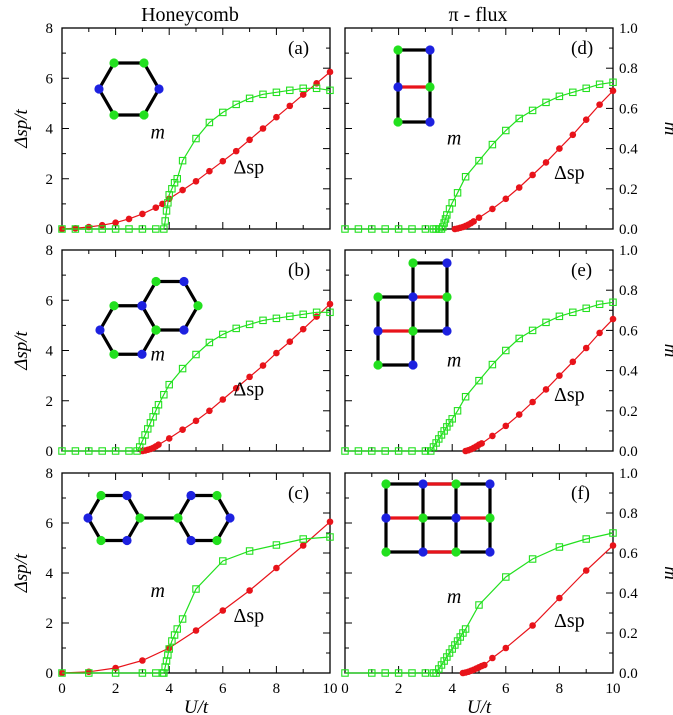  Describe the element at coordinates (50, 402) in the screenshot. I see `y-left-tick-label: 2` at that location.